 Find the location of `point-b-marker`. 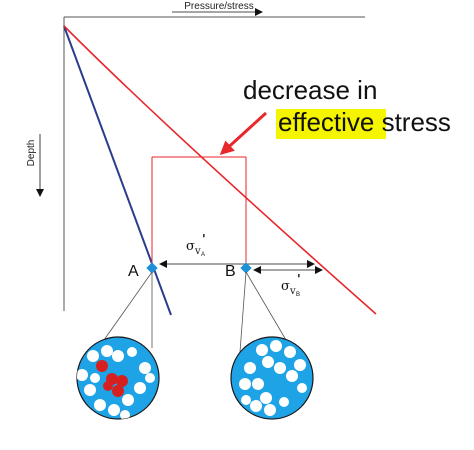

point-b-marker is located at coordinates (246, 268).